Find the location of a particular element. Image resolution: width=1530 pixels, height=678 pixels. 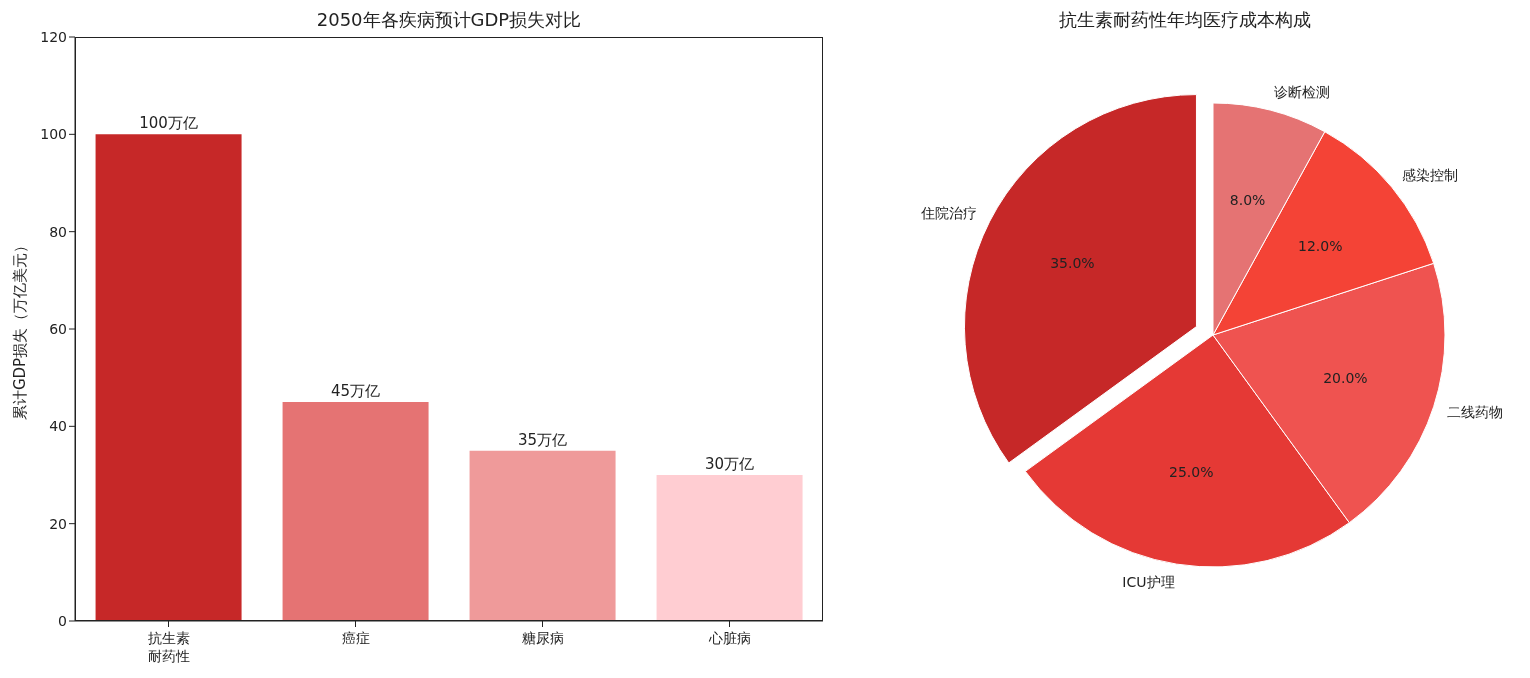

x-tick-label: 抗生素耐药性 is located at coordinates (168, 647).